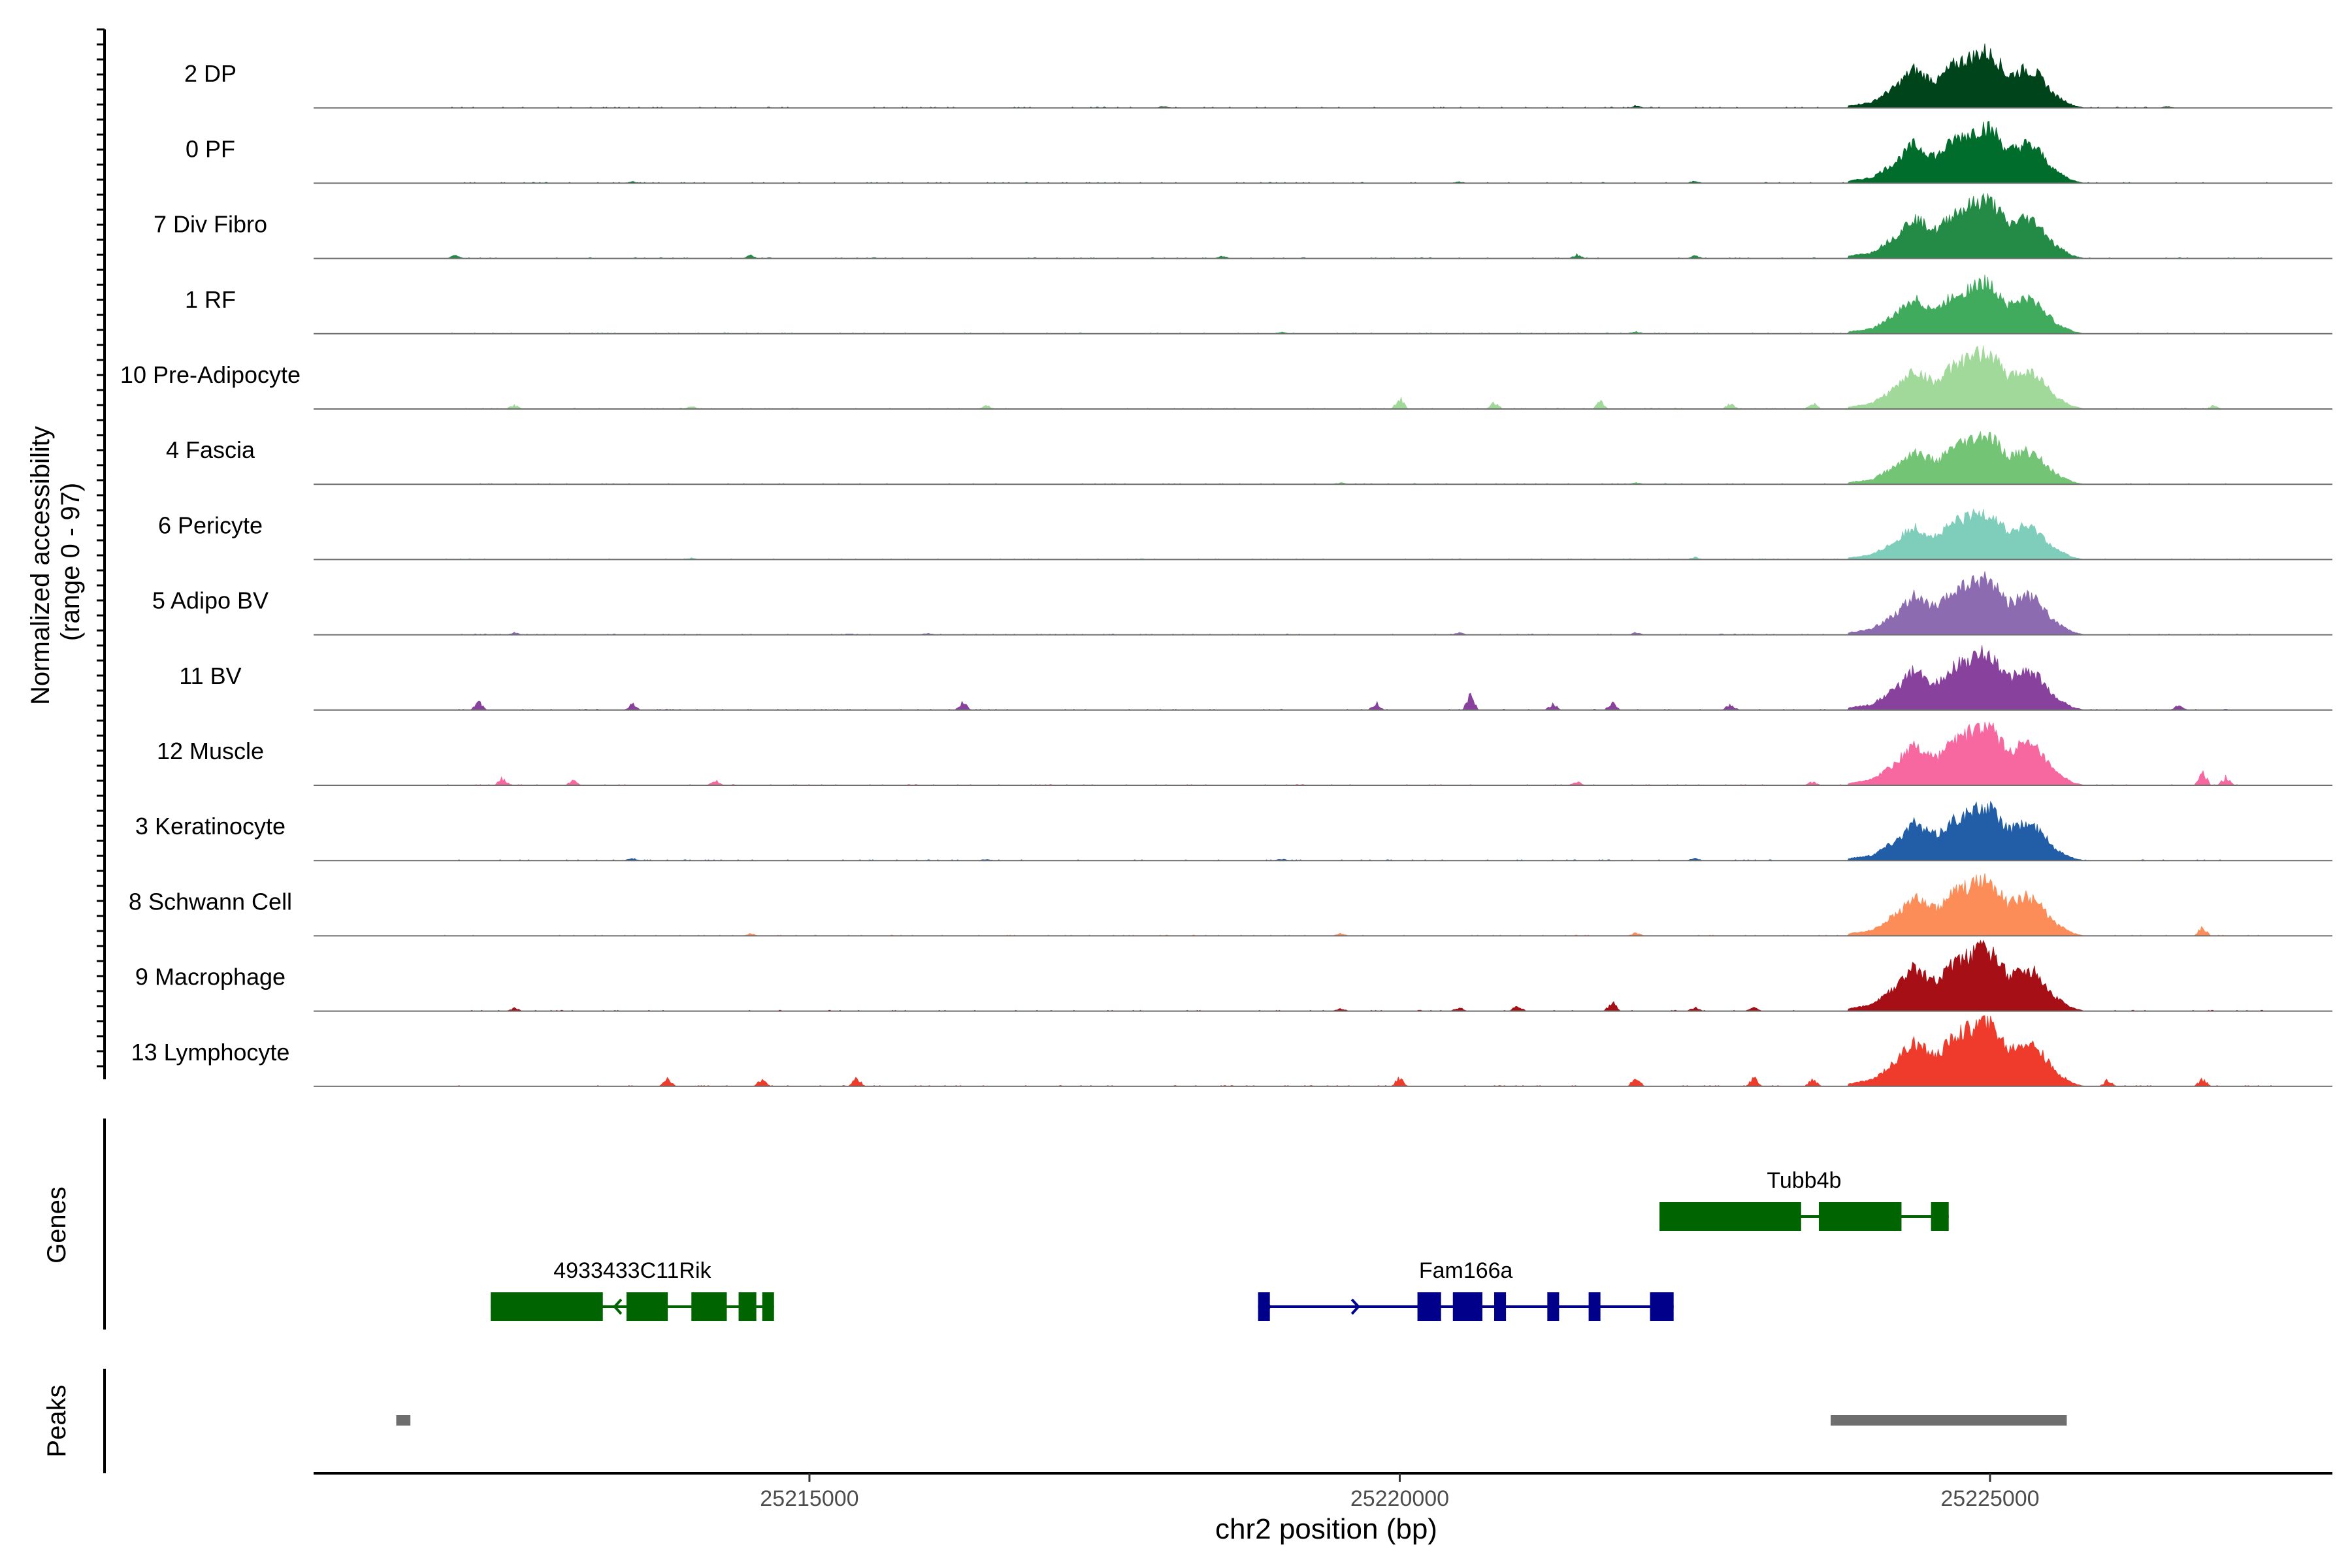 The height and width of the screenshot is (1568, 2352). Describe the element at coordinates (56, 1420) in the screenshot. I see `peaks-axis-label: Peaks` at that location.